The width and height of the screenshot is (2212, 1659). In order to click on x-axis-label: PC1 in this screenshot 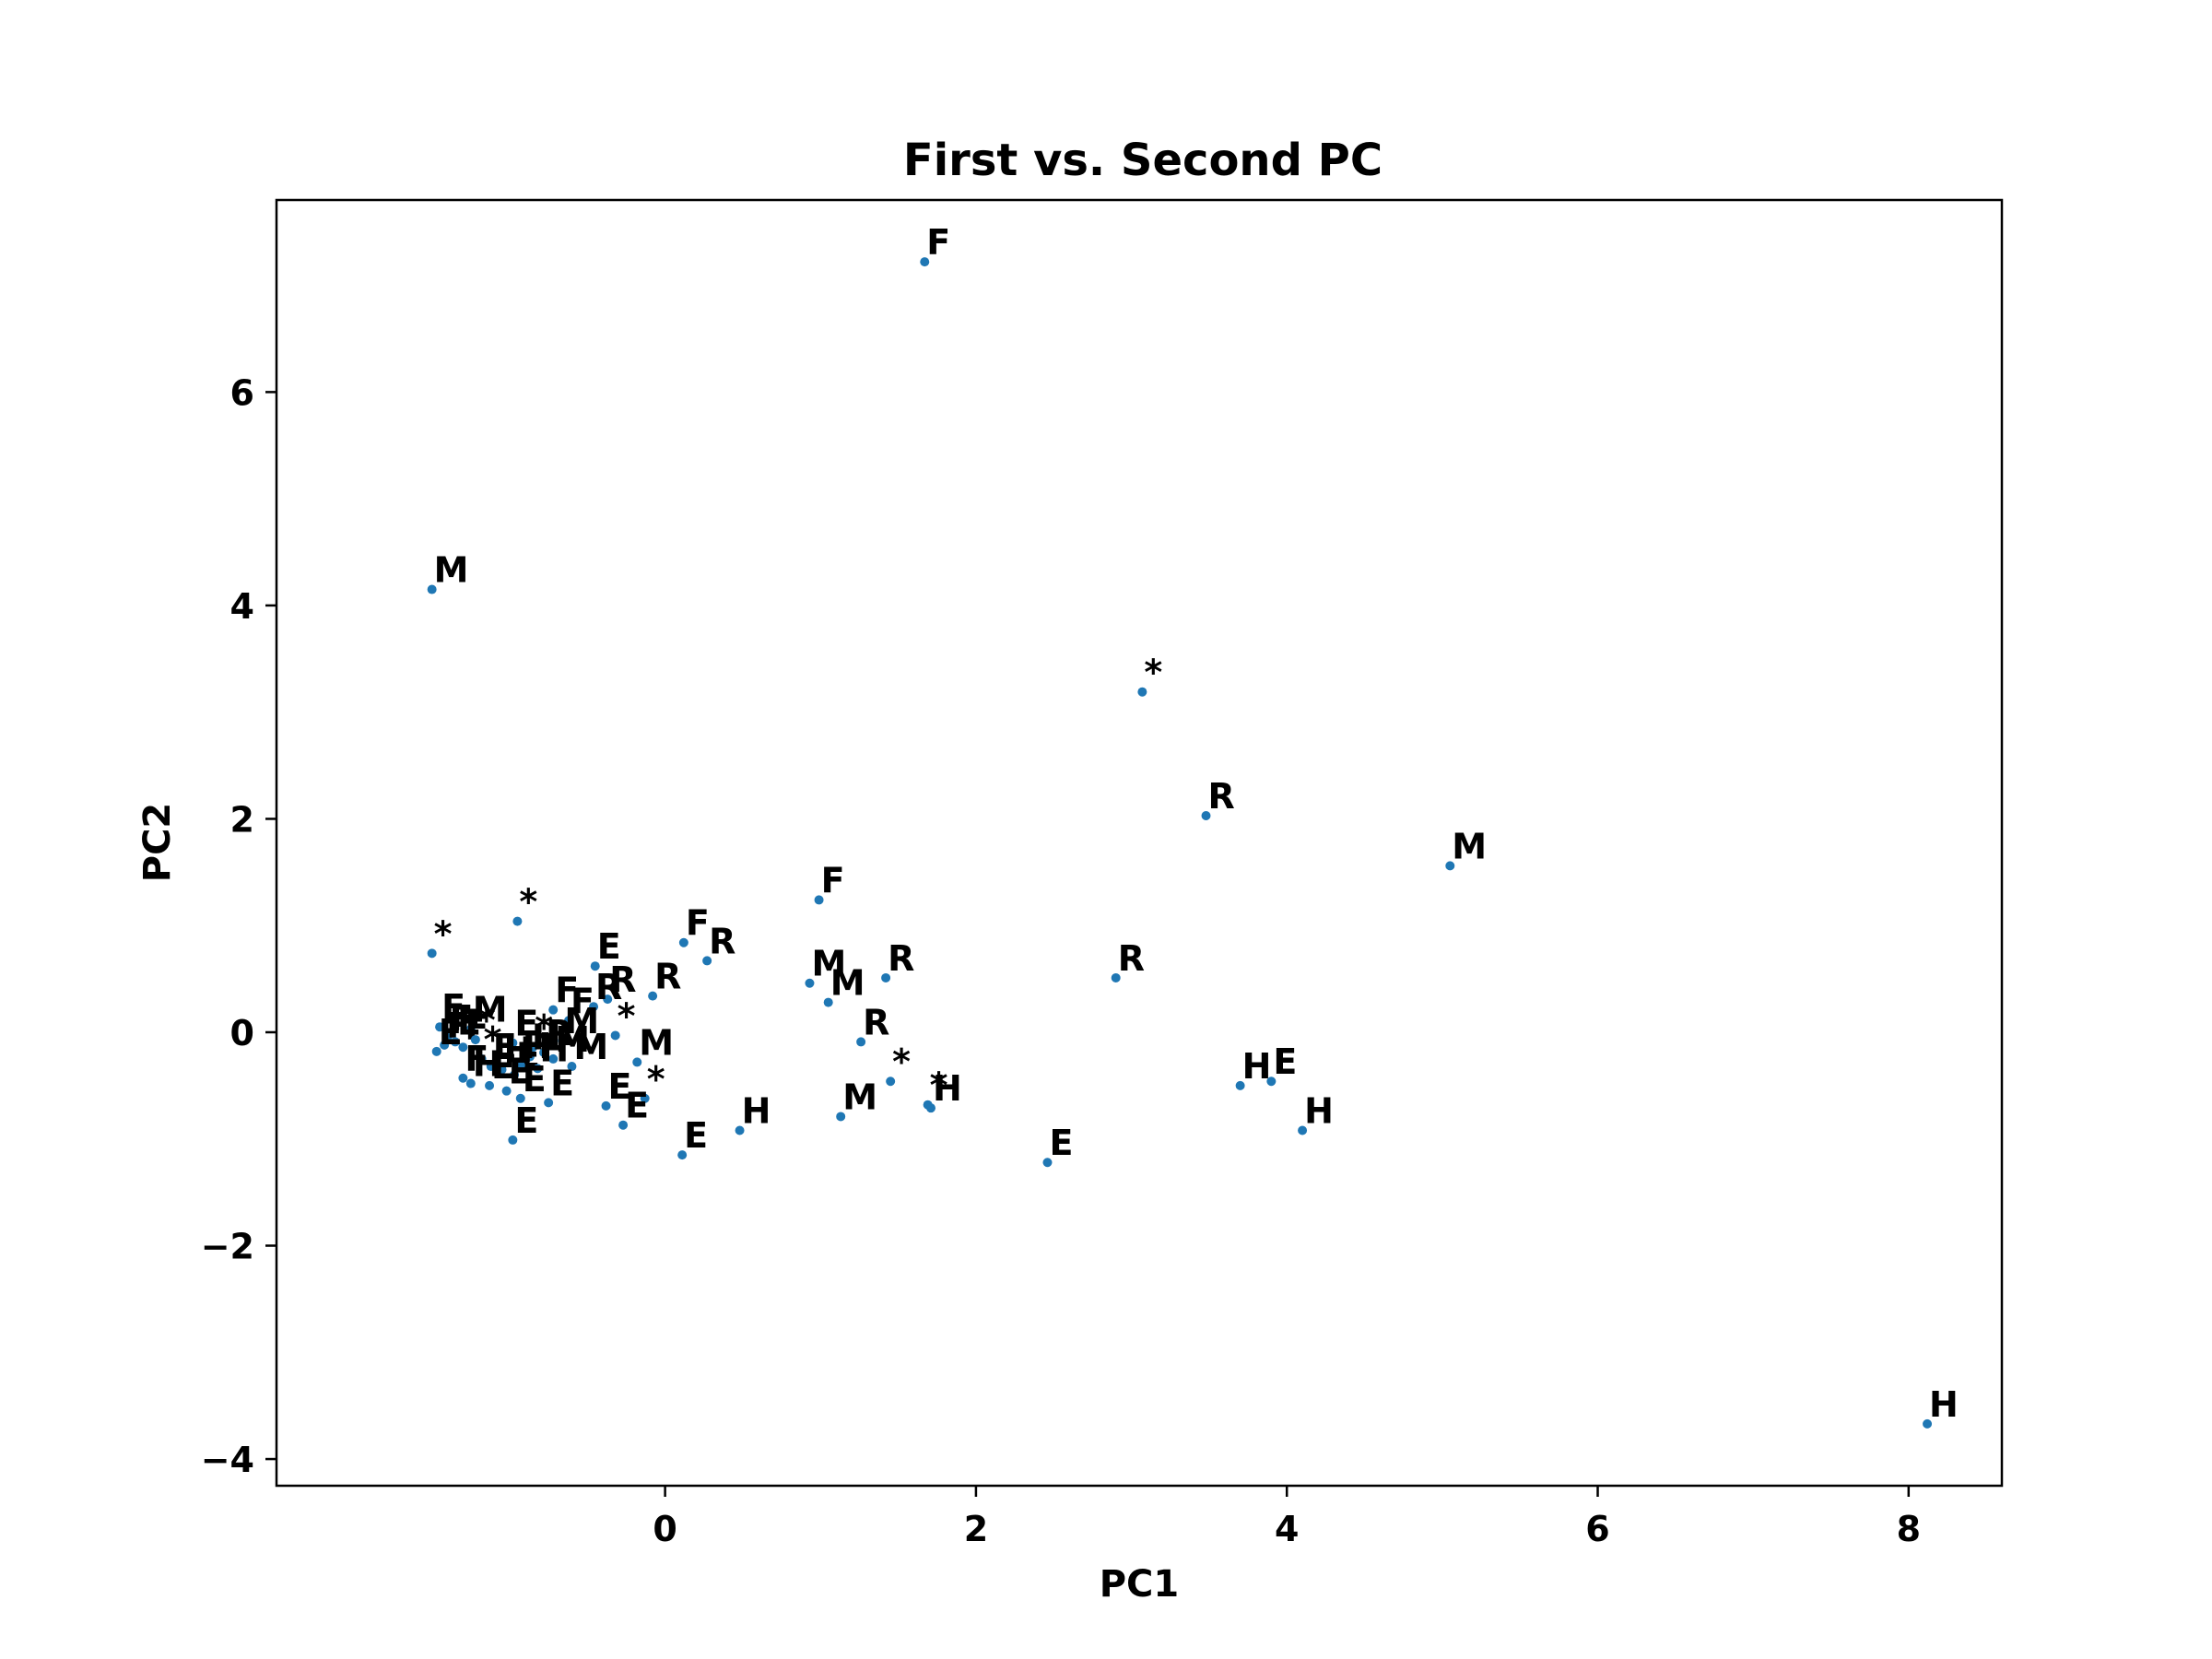, I will do `click(1140, 1584)`.